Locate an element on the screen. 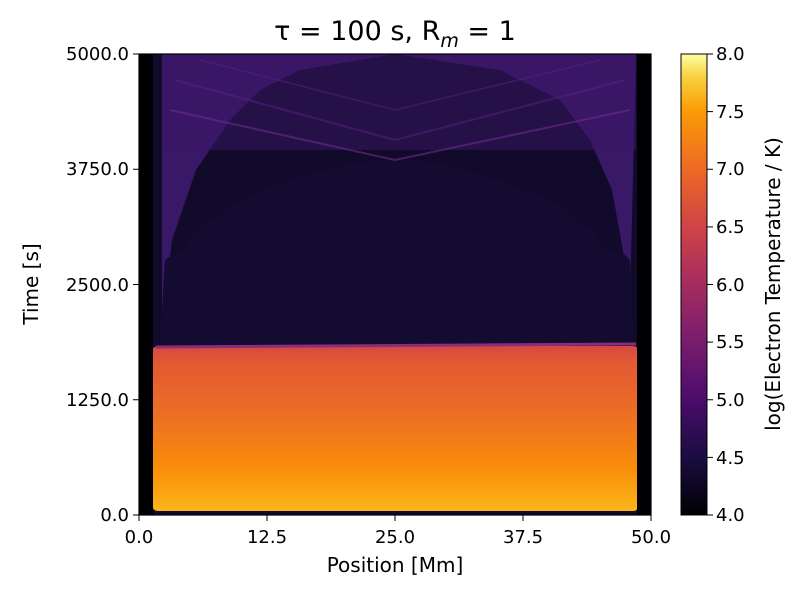 The height and width of the screenshot is (603, 800). upper-band is located at coordinates (399, 102).